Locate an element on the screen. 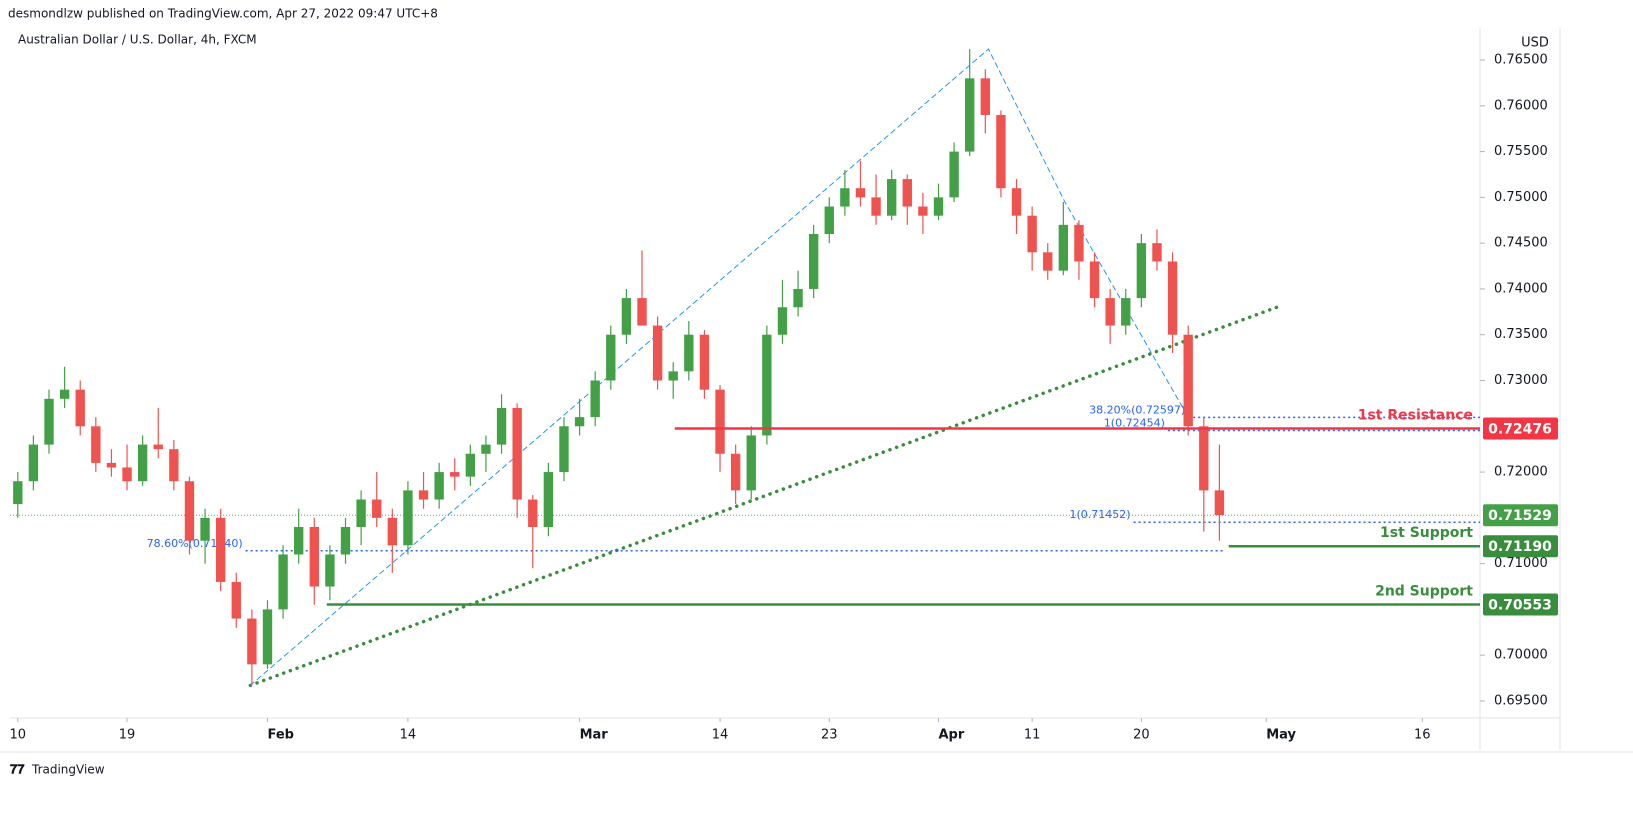 This screenshot has height=819, width=1633. x-tick-label: 19 is located at coordinates (127, 735).